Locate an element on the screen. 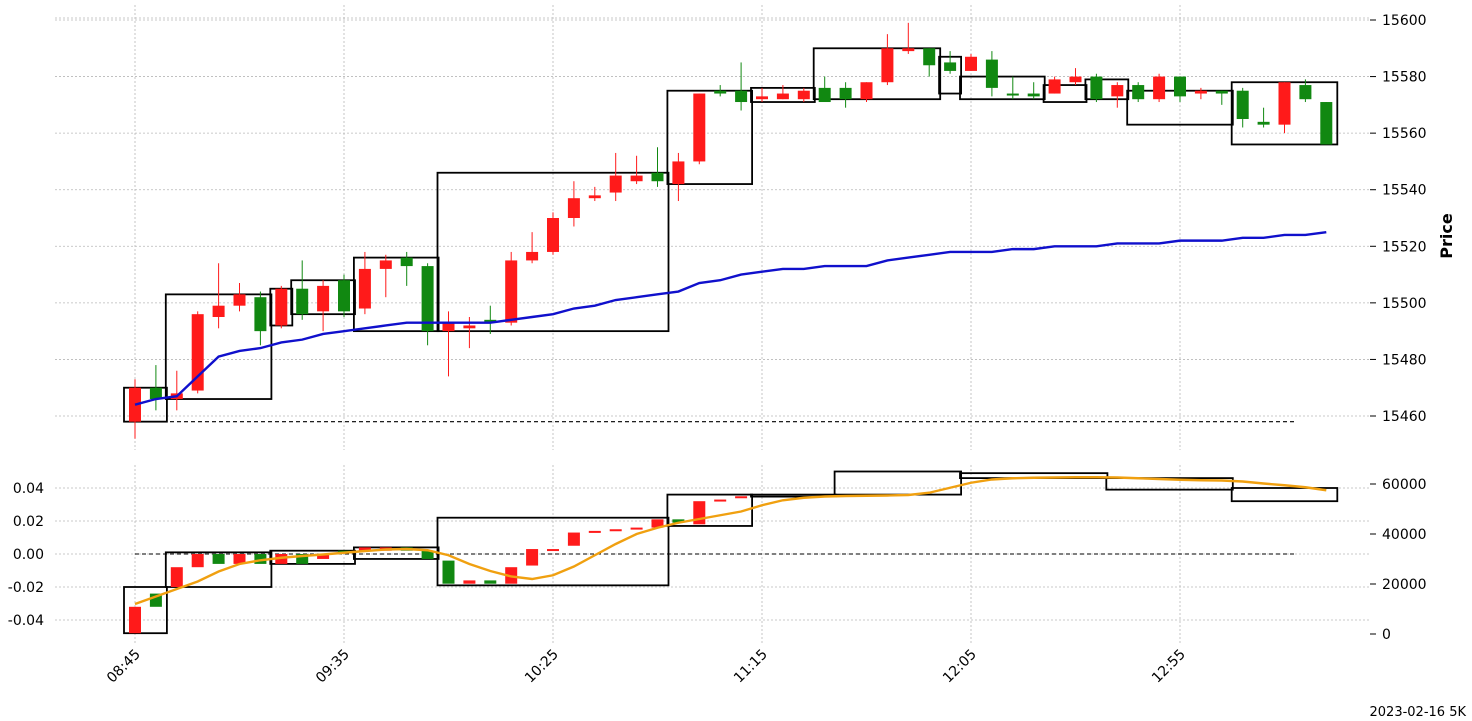  y-tick-label-price: 15520 is located at coordinates (1404, 247).